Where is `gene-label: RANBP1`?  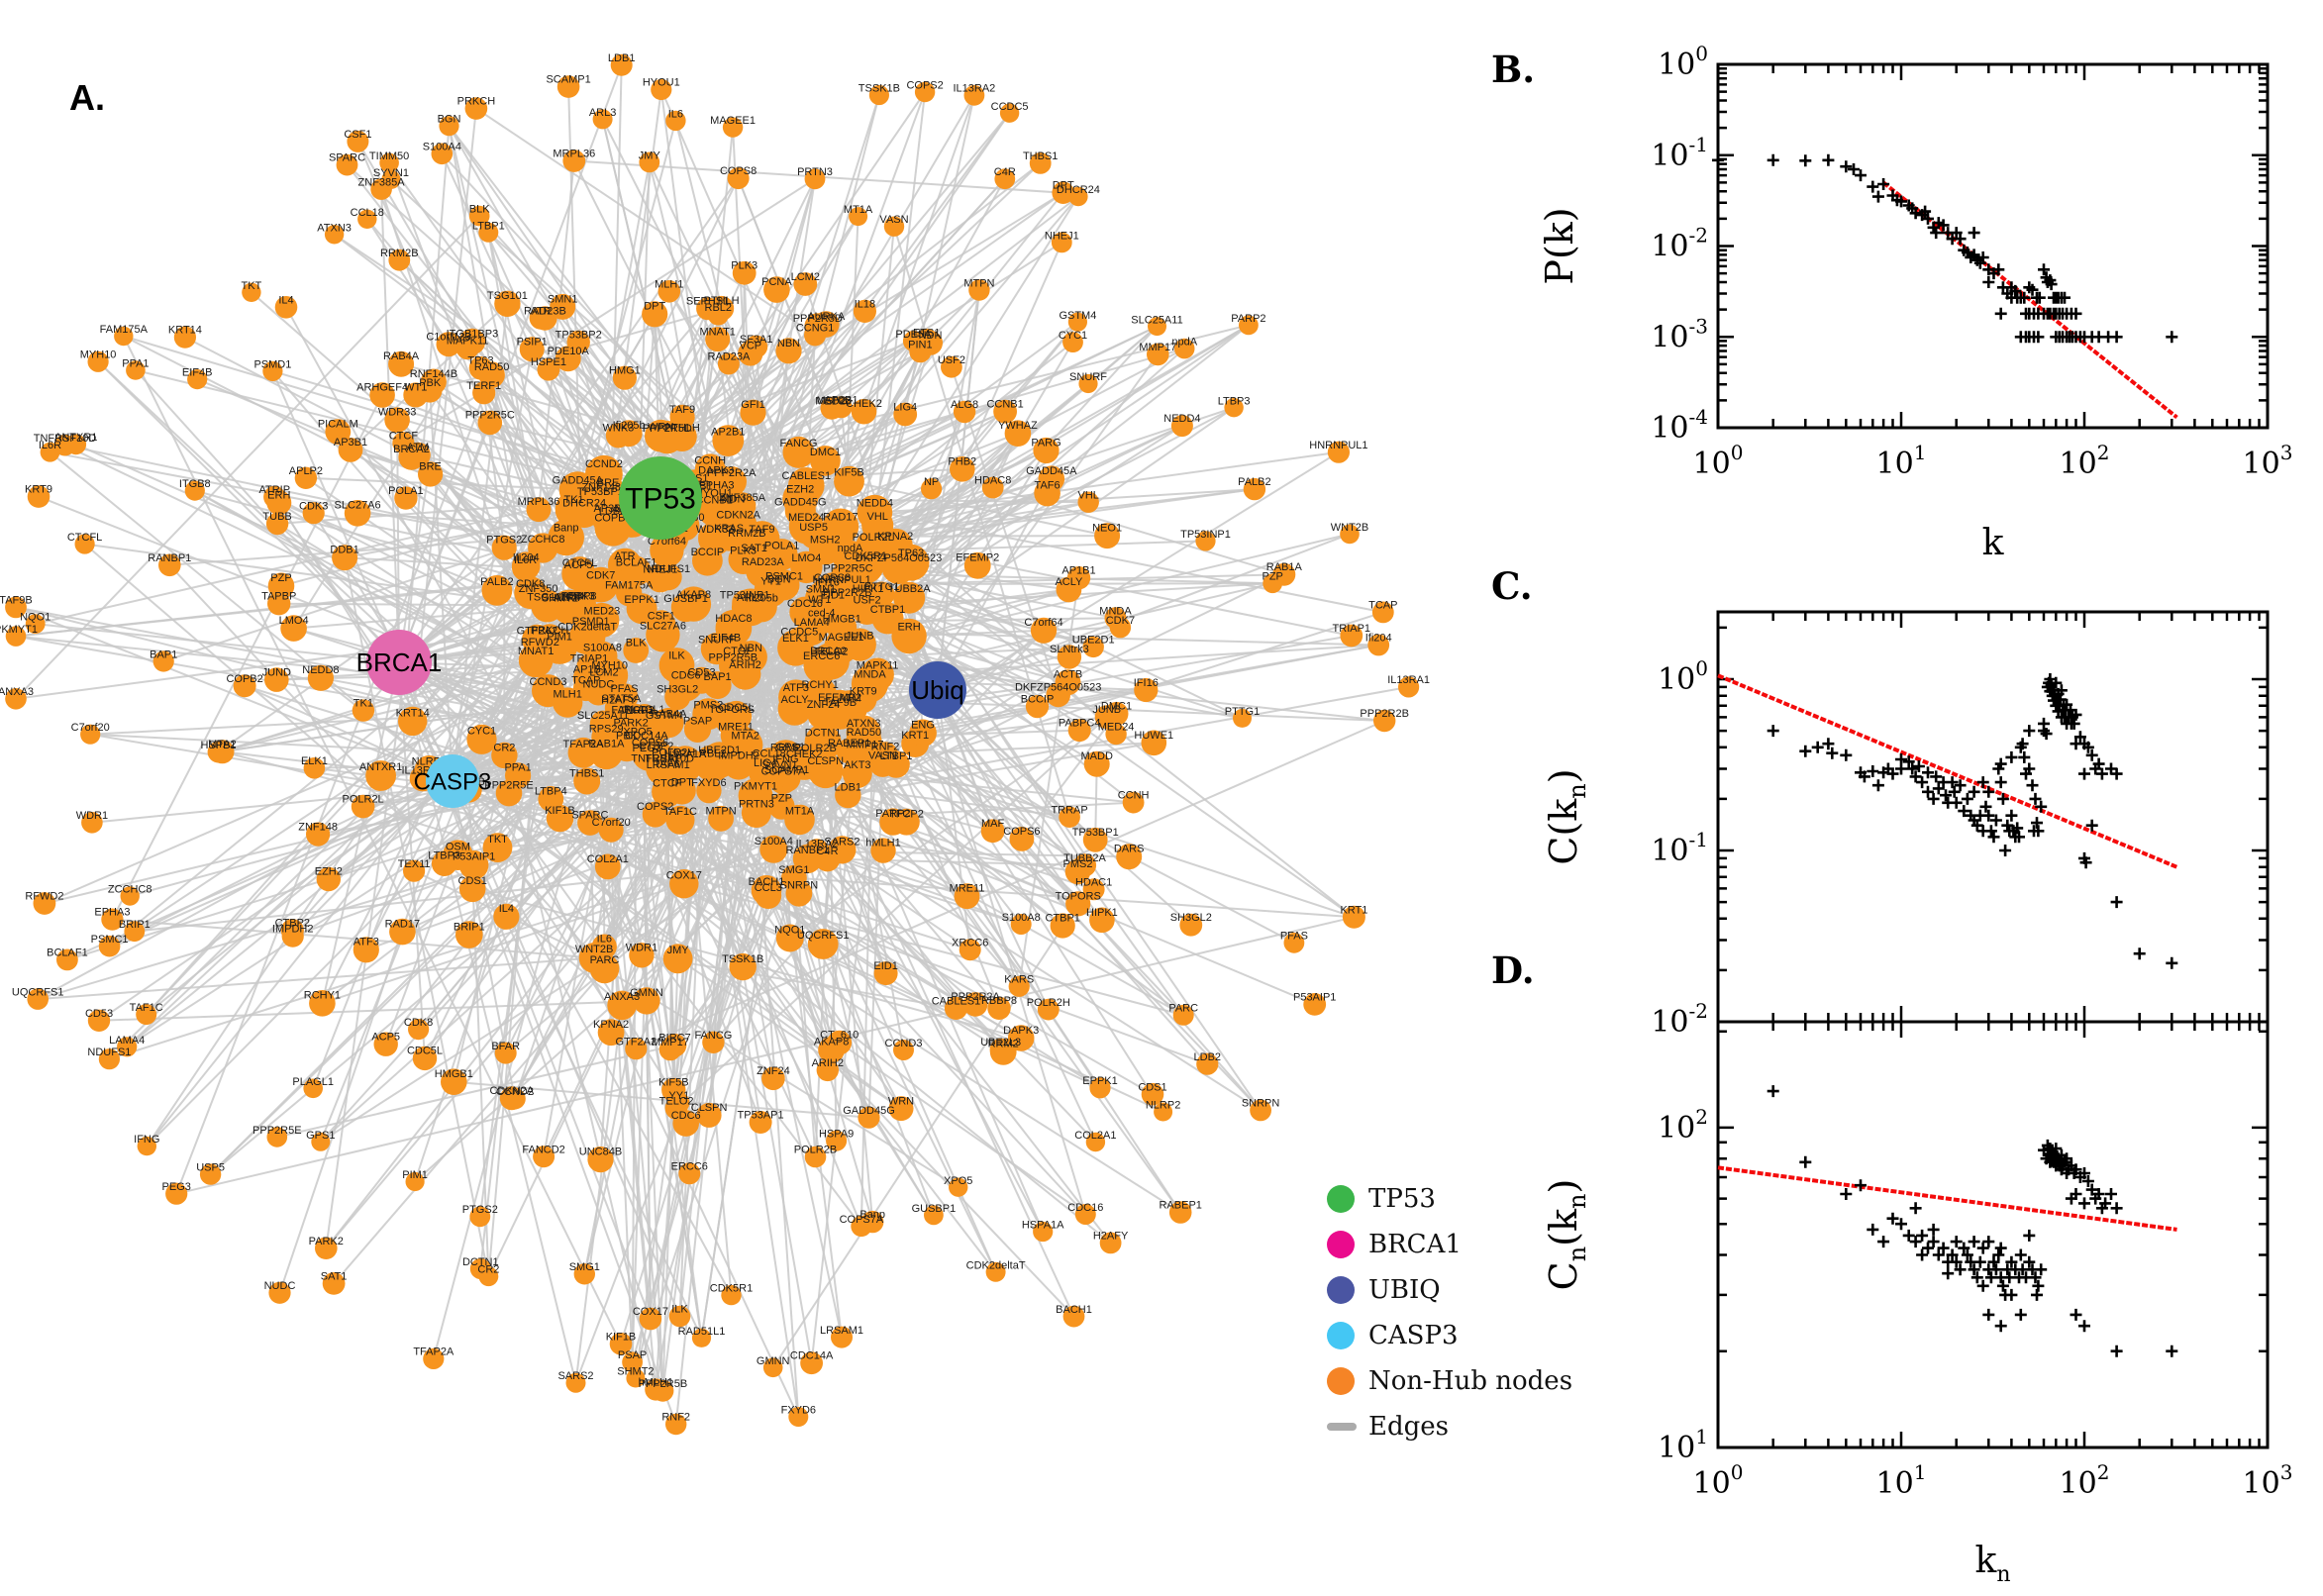 gene-label: RANBP1 is located at coordinates (807, 850).